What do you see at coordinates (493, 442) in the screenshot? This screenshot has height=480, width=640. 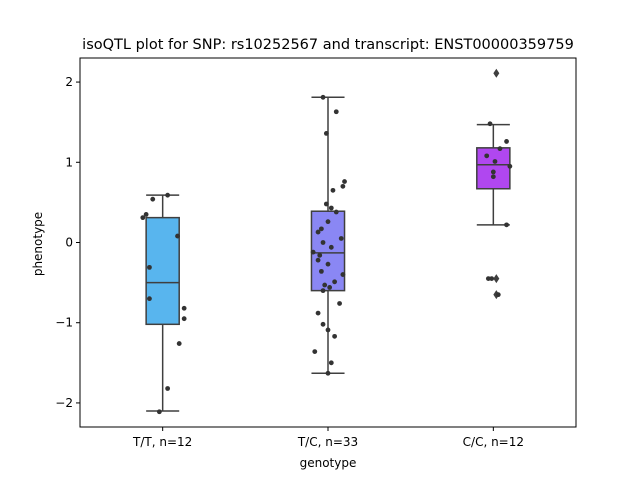 I see `x-tick-label: C/C, n=12` at bounding box center [493, 442].